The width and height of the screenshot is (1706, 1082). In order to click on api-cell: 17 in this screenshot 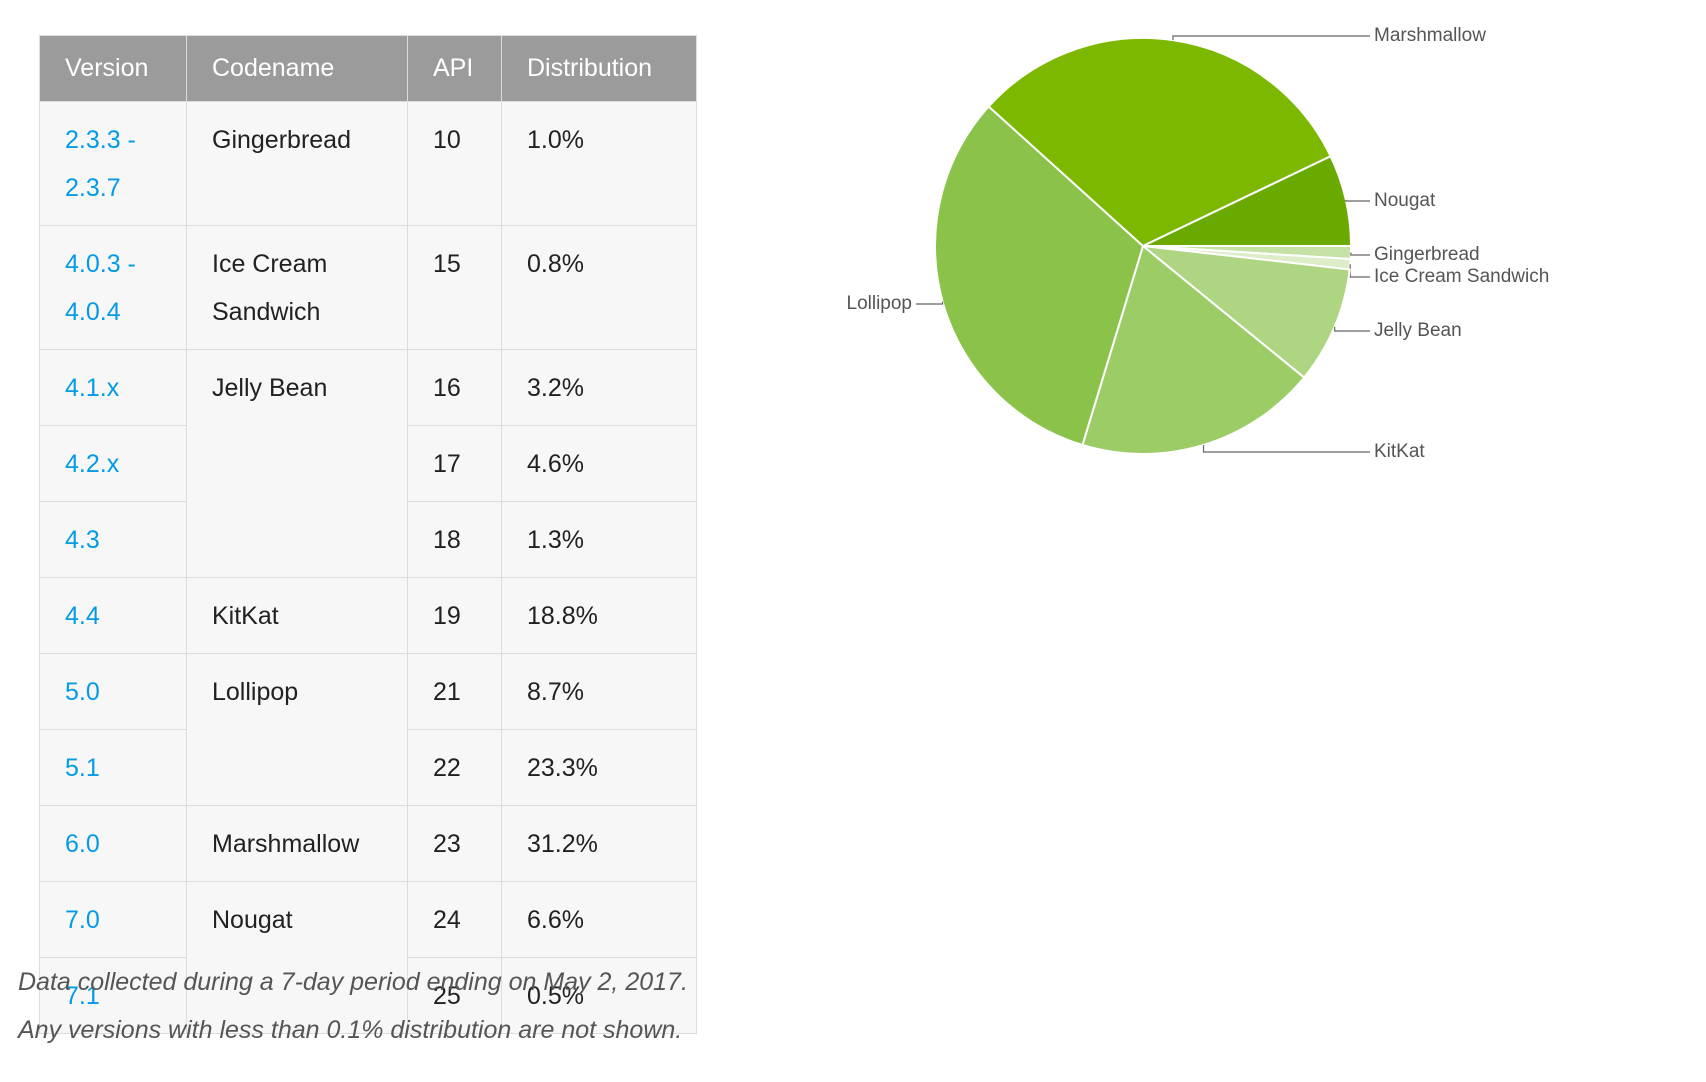, I will do `click(454, 463)`.